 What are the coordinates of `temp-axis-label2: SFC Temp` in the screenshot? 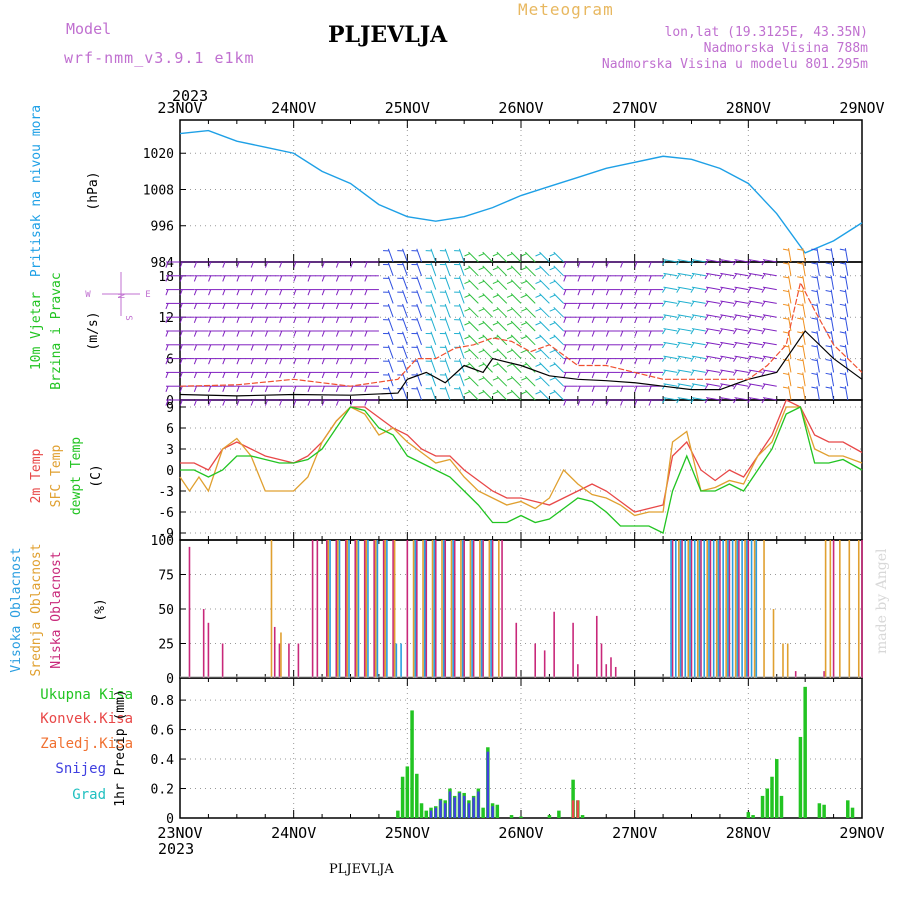 It's located at (56, 476).